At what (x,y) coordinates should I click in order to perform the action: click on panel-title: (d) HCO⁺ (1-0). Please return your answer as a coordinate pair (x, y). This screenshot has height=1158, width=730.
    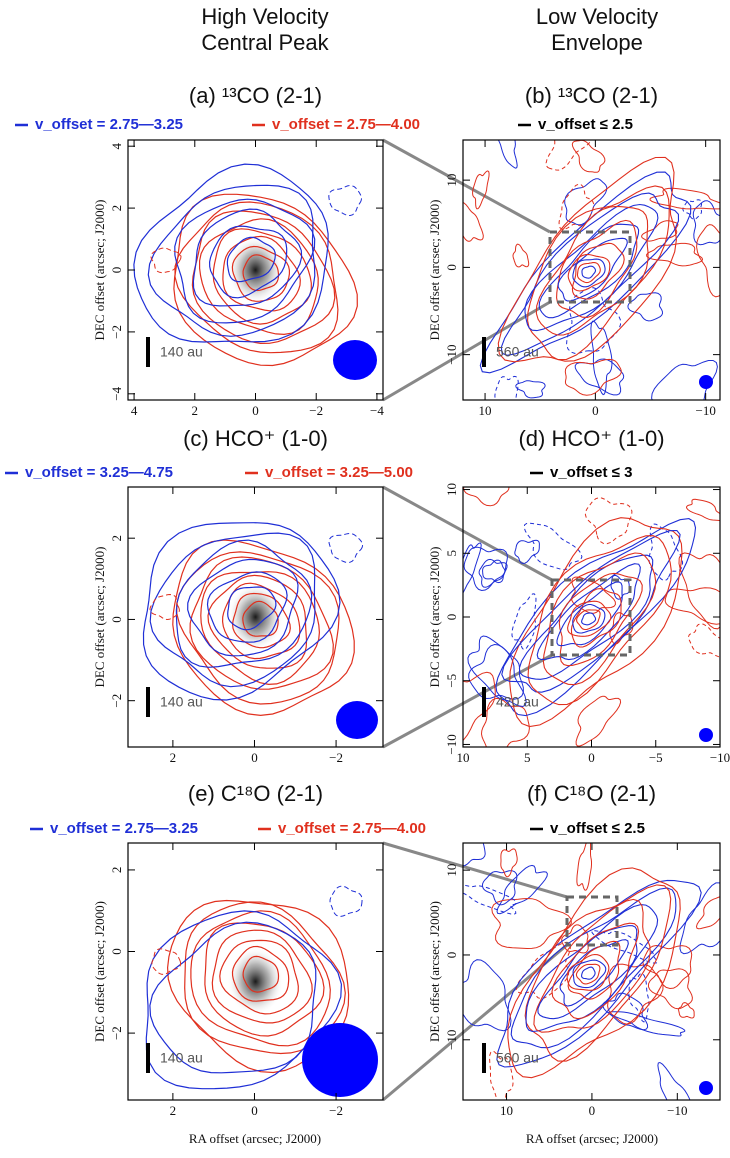
    Looking at the image, I should click on (591, 438).